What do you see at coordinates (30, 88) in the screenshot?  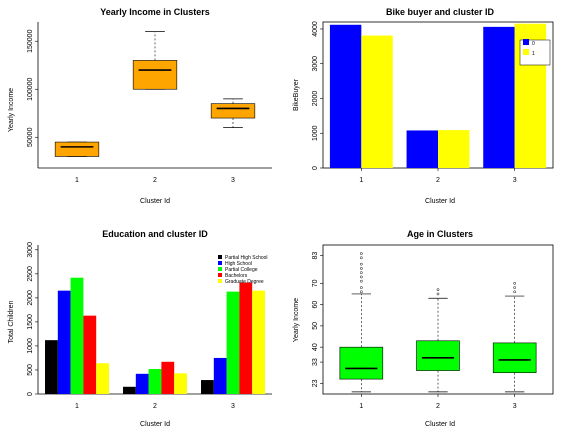 I see `y-tick-label: 100000` at bounding box center [30, 88].